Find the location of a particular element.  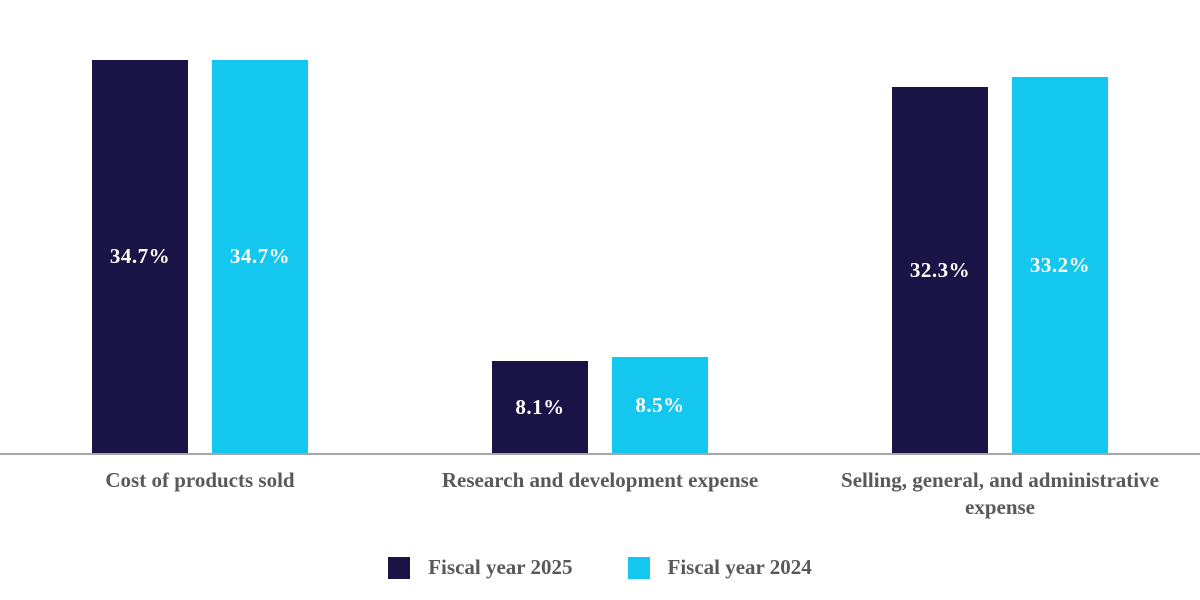

bar-value-label: 32.3% is located at coordinates (940, 269).